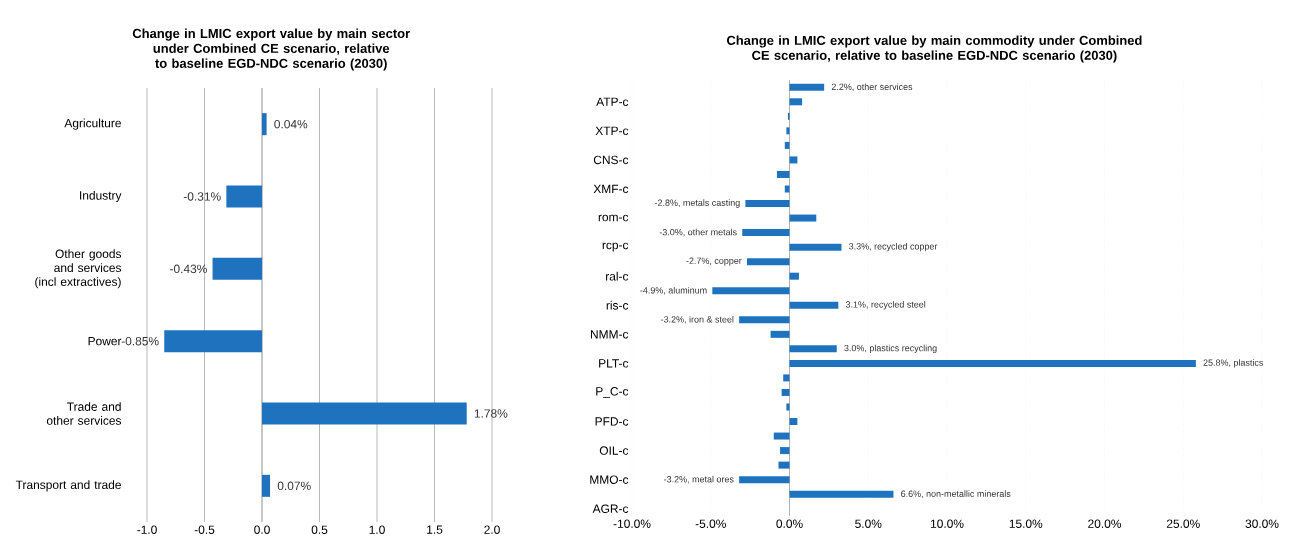 This screenshot has height=554, width=1295. Describe the element at coordinates (262, 529) in the screenshot. I see `x-tick-label: 0.0` at that location.